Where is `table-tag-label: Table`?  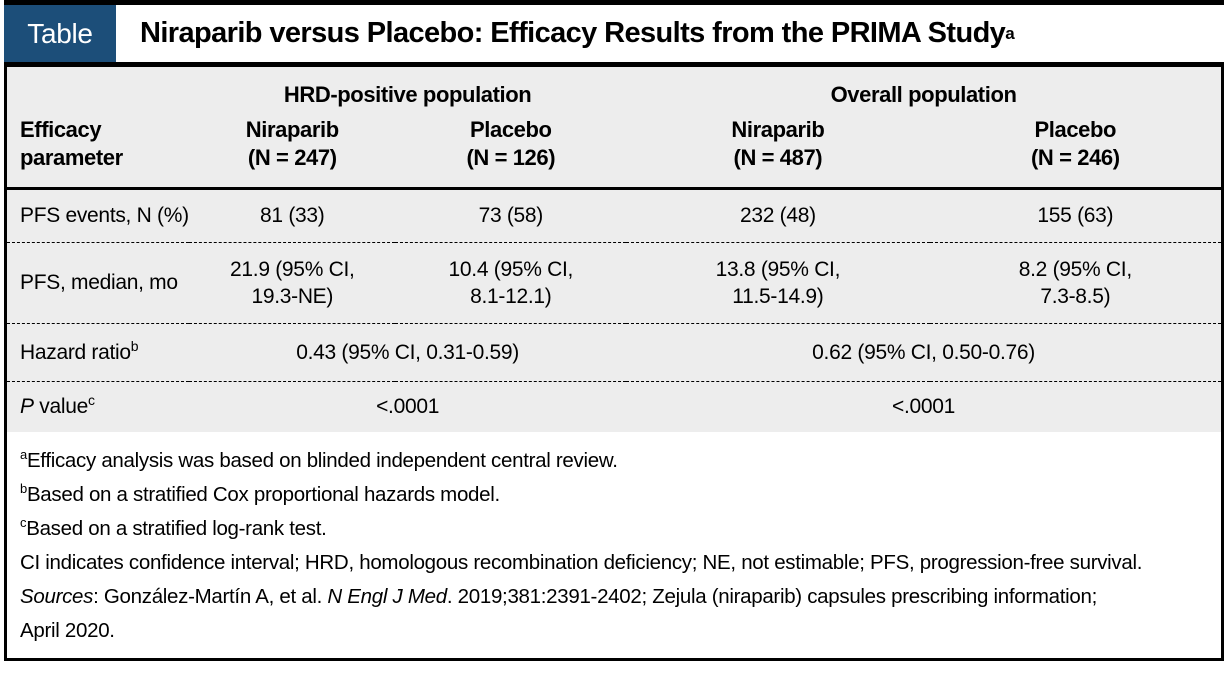 table-tag-label: Table is located at coordinates (60, 33).